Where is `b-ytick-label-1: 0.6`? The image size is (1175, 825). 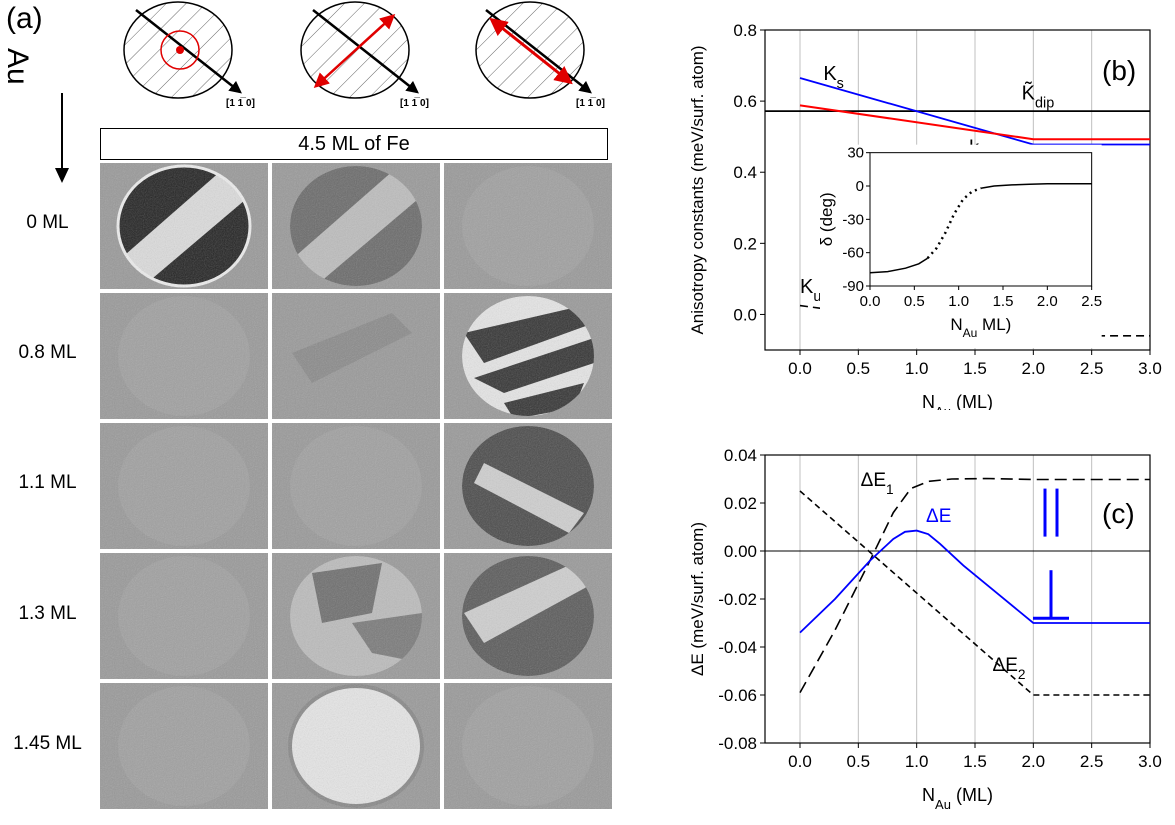 b-ytick-label-1: 0.6 is located at coordinates (745, 101).